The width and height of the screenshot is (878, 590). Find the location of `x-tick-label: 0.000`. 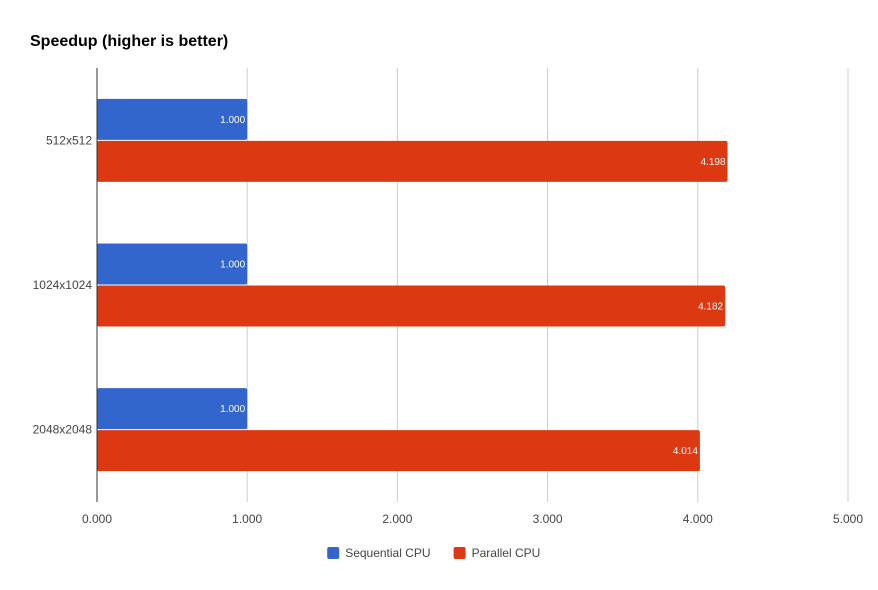

x-tick-label: 0.000 is located at coordinates (97, 519).